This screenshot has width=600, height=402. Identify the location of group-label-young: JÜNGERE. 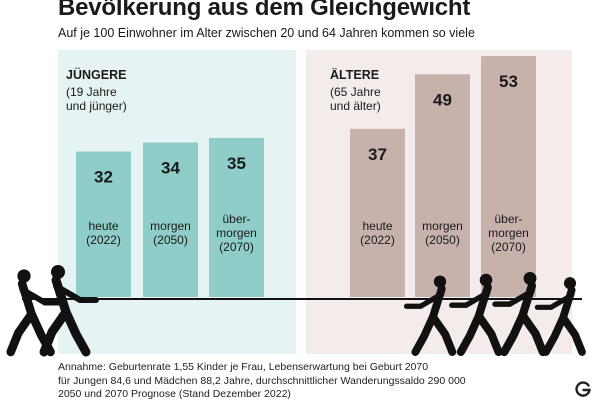
(96, 74).